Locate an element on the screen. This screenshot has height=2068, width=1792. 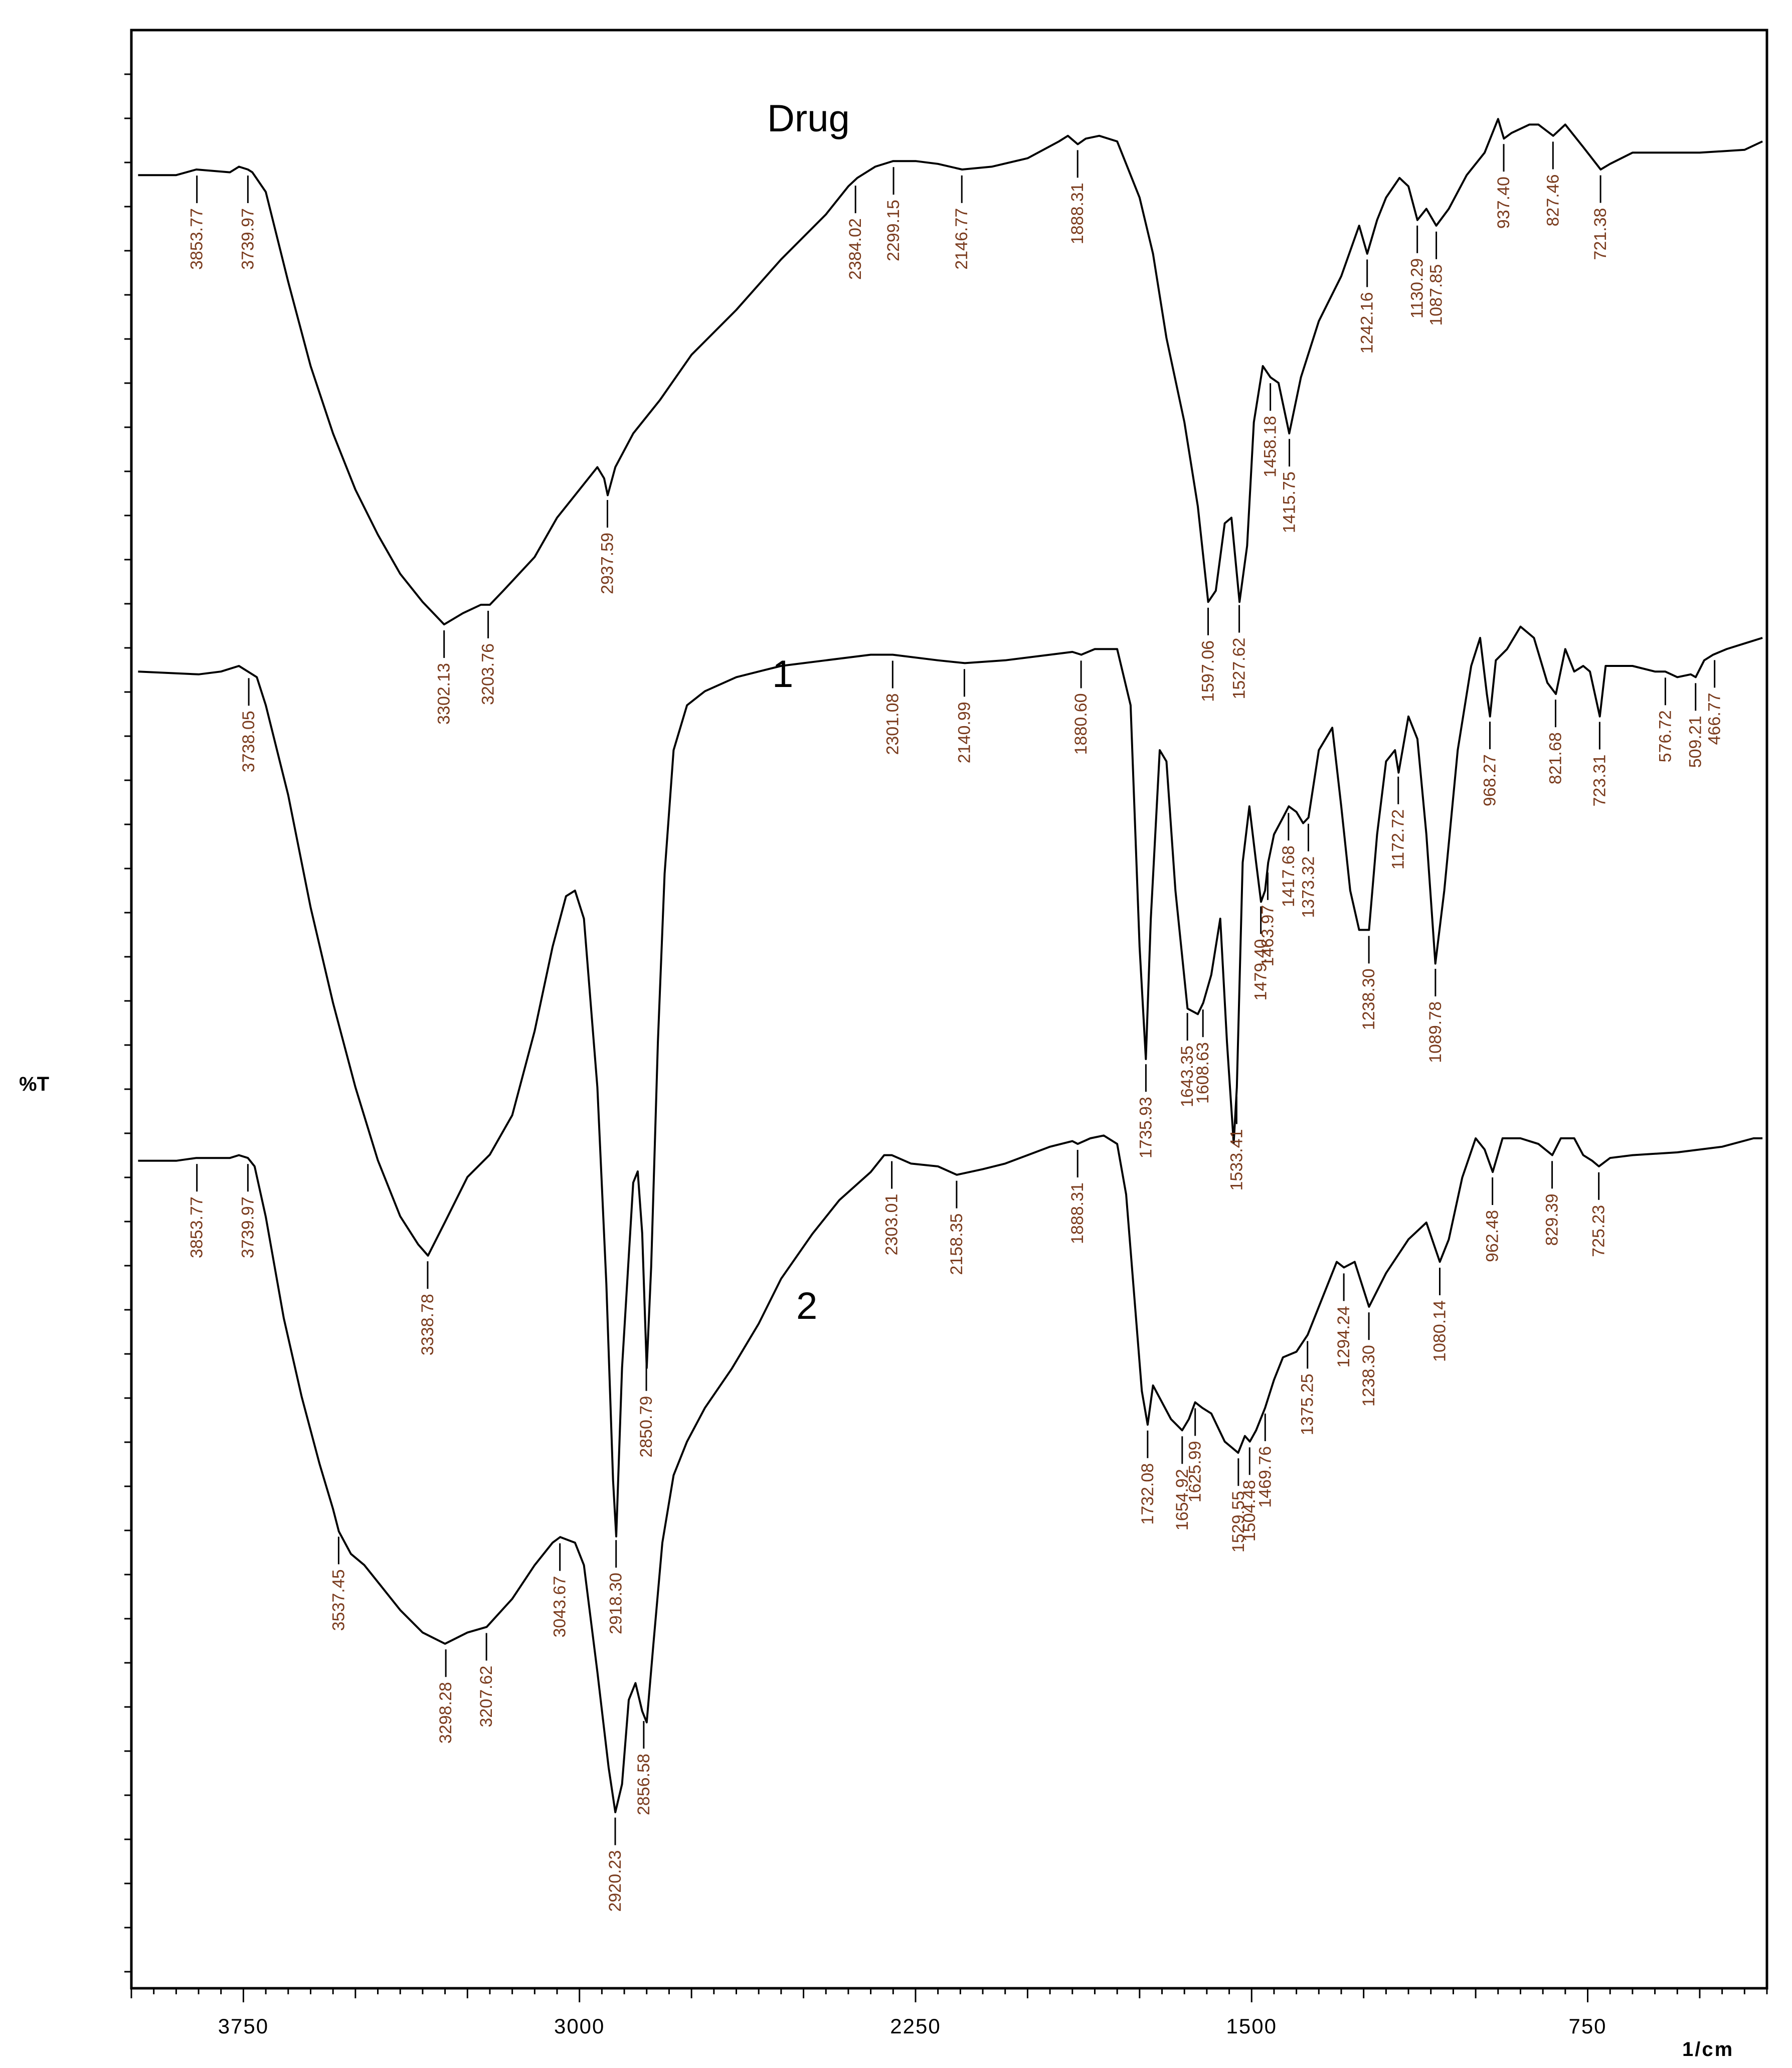
peak-marker: 3537.45 is located at coordinates (338, 1583).